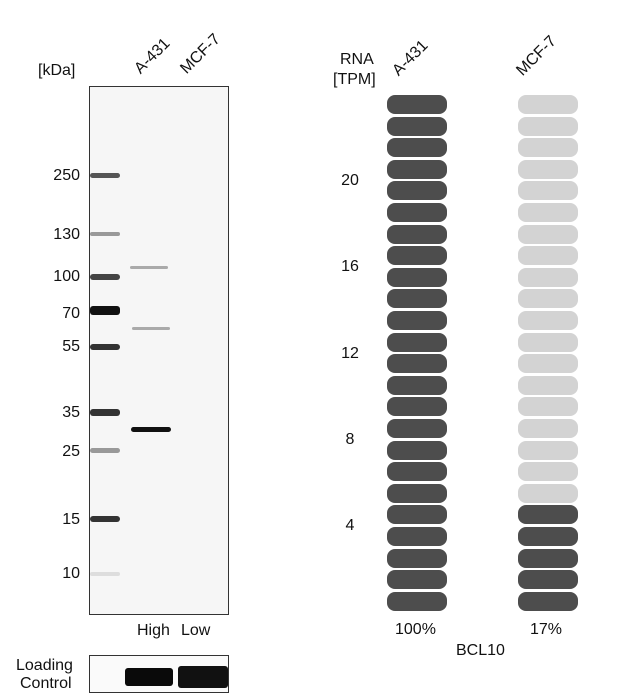 Image resolution: width=643 pixels, height=697 pixels. Describe the element at coordinates (152, 56) in the screenshot. I see `blot-lane-label-a431: A-431` at that location.